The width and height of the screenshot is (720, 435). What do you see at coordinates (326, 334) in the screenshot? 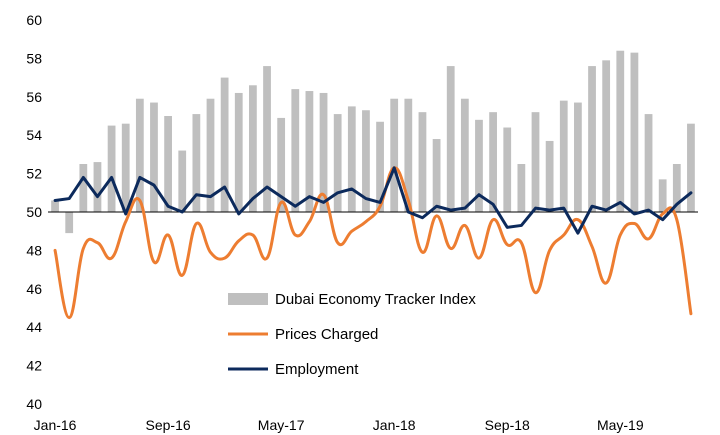
I see `legend-label: Prices Charged` at bounding box center [326, 334].